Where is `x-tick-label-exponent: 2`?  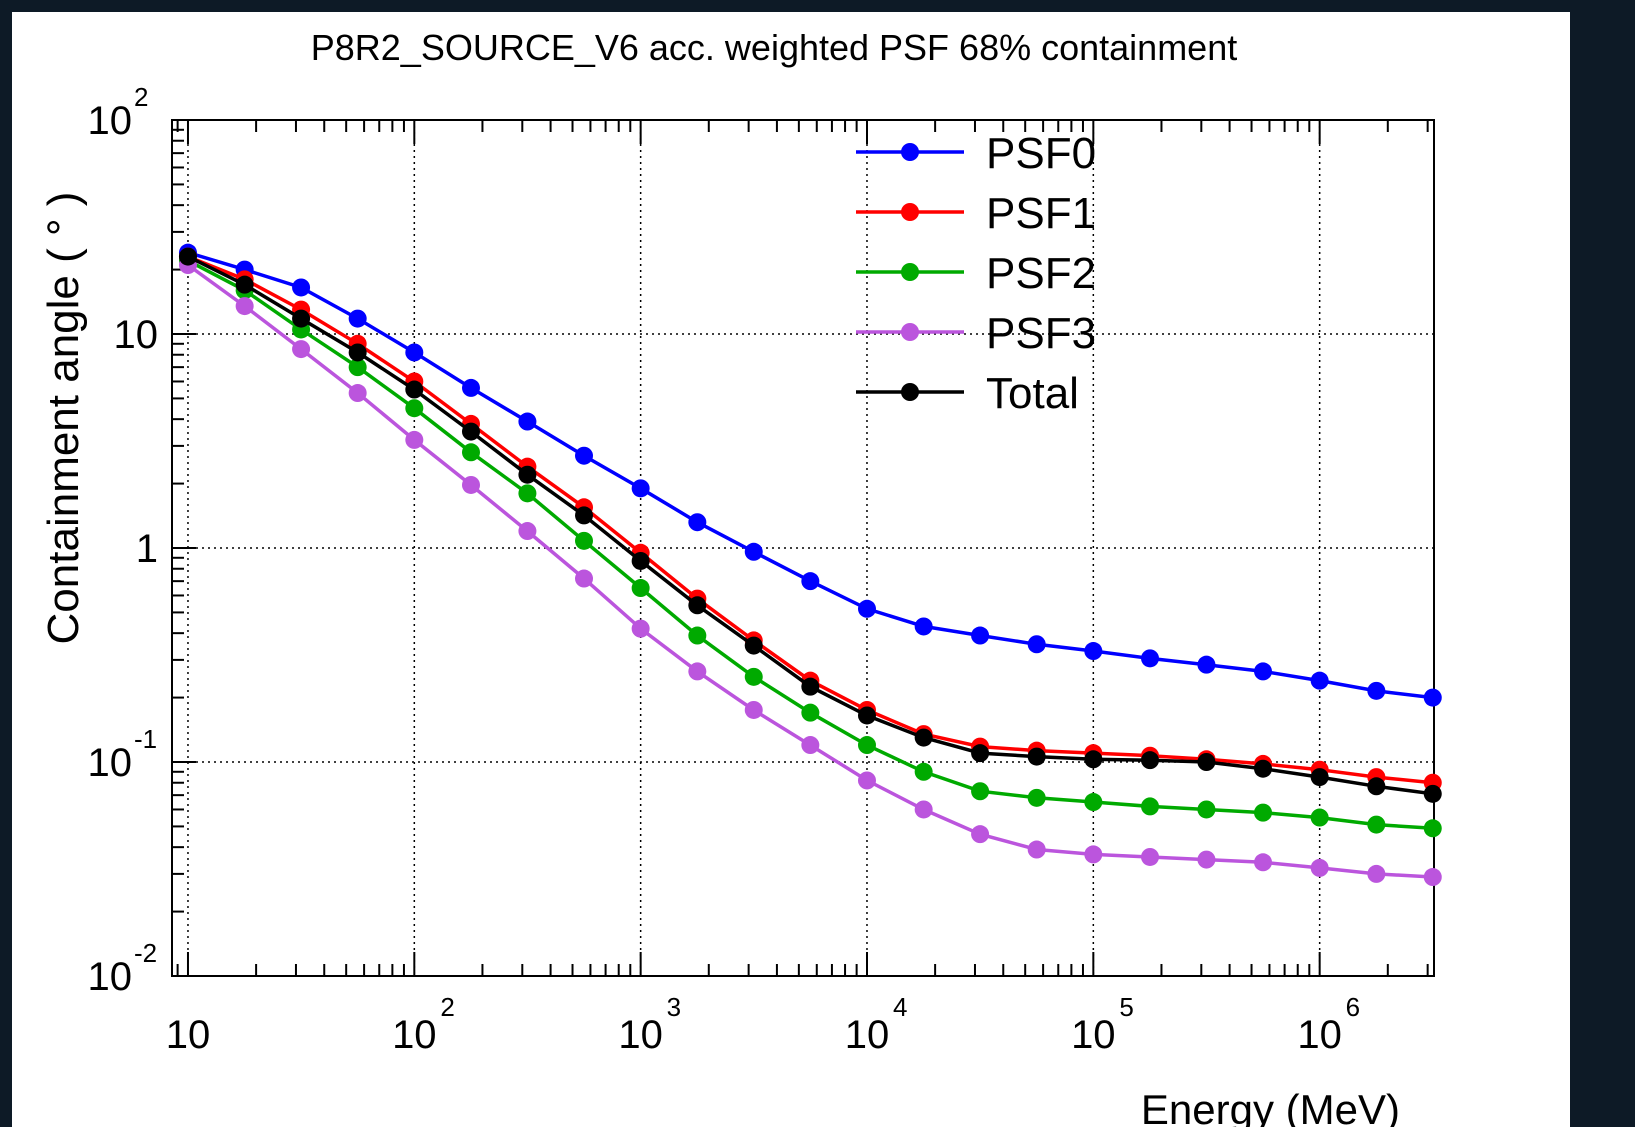 x-tick-label-exponent: 2 is located at coordinates (447, 1007).